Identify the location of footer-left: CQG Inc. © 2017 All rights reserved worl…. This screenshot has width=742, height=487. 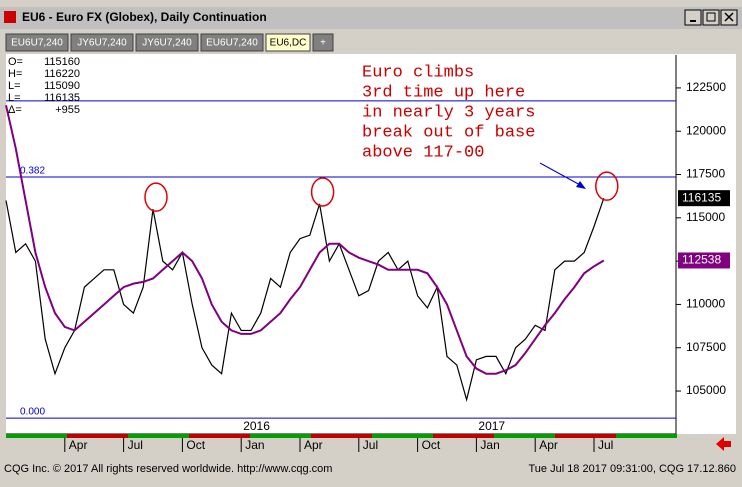
(168, 469).